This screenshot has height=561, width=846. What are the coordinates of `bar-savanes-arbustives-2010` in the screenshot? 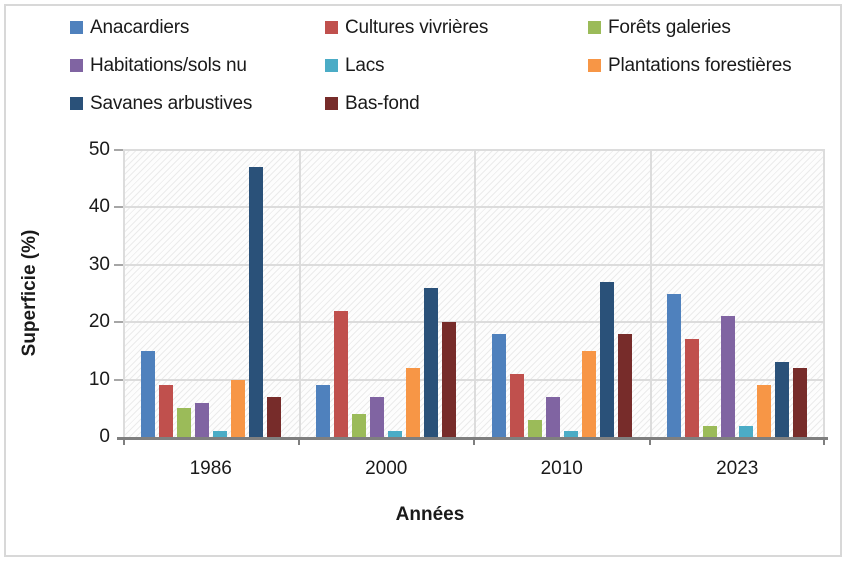 It's located at (606, 359).